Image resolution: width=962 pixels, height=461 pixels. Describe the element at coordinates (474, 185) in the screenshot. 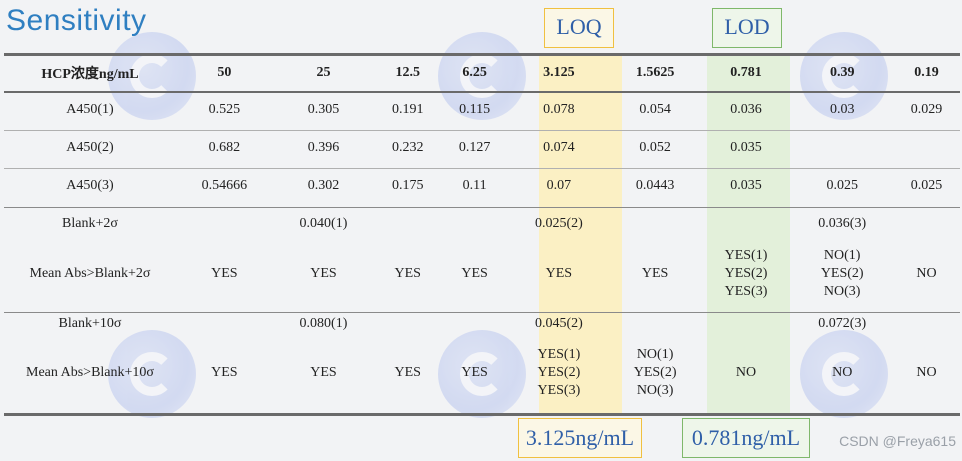

I see `table-cell: 0.11` at that location.